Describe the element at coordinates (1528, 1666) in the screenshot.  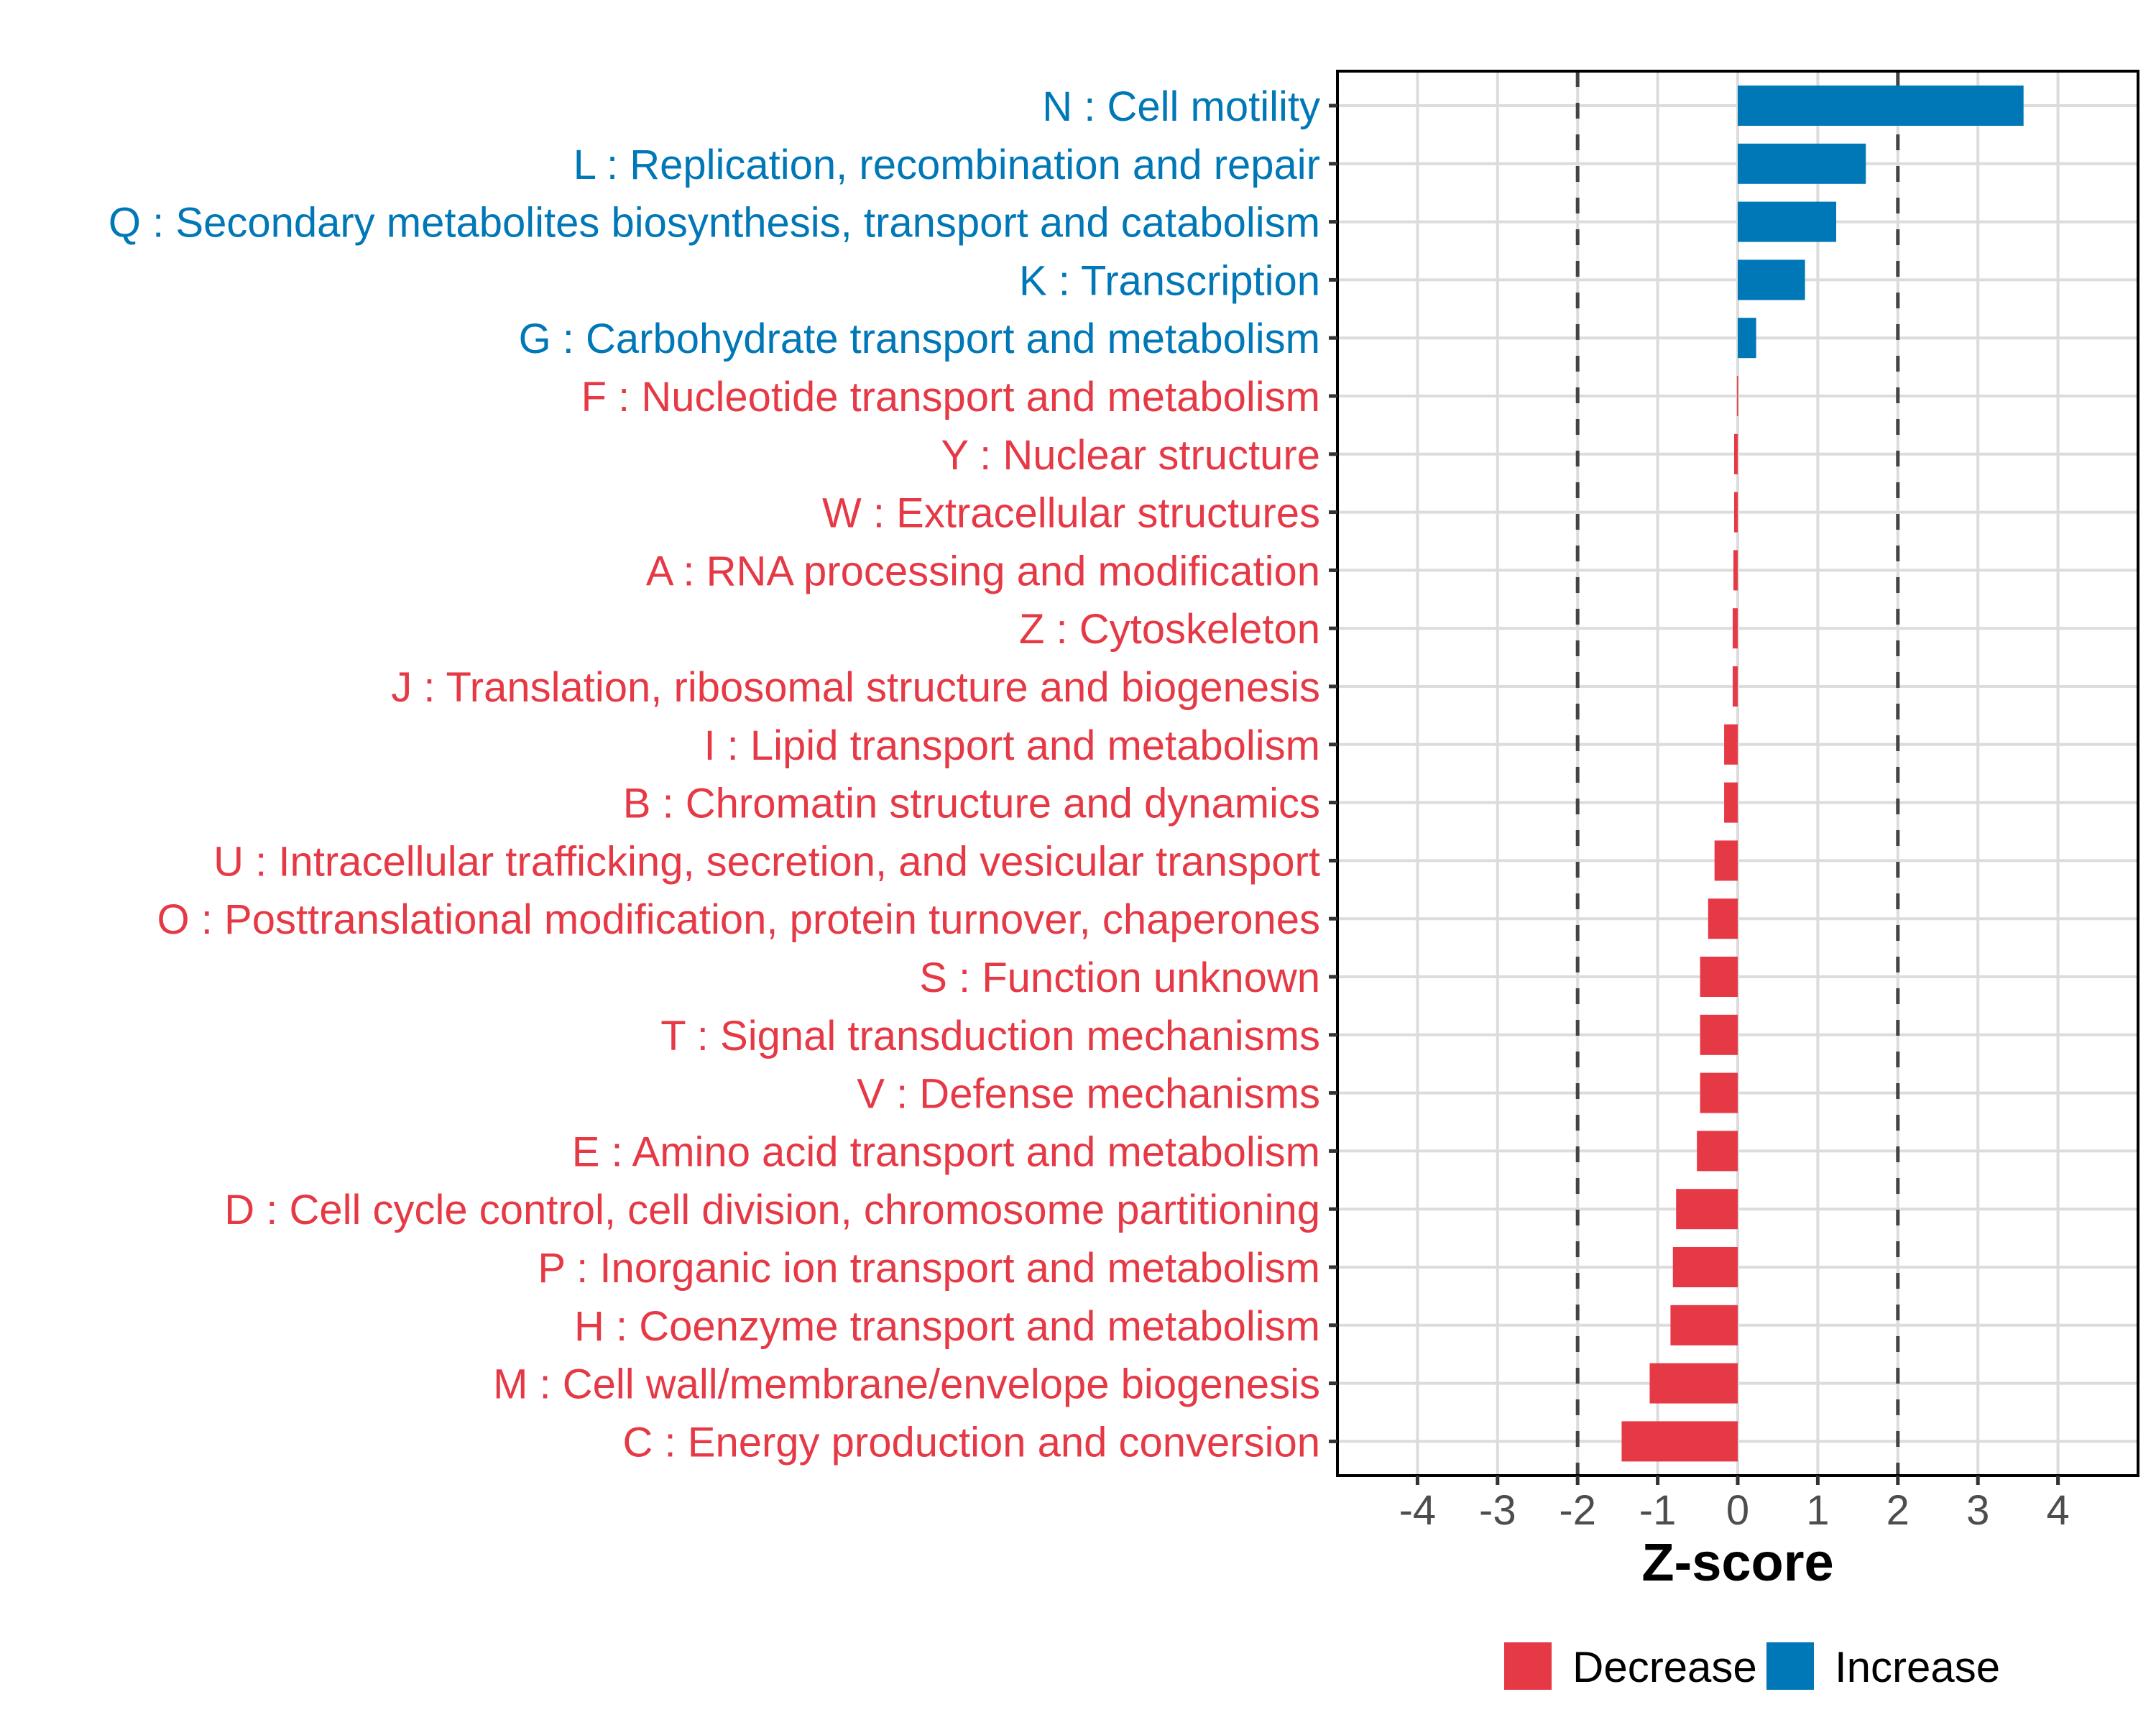
I see `legend-key-decrease` at that location.